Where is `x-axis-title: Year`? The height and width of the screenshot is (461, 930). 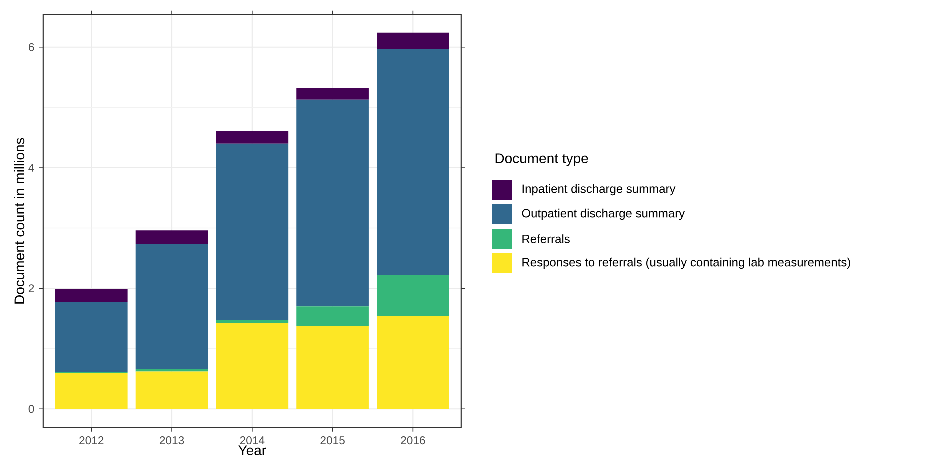
x-axis-title: Year is located at coordinates (252, 451).